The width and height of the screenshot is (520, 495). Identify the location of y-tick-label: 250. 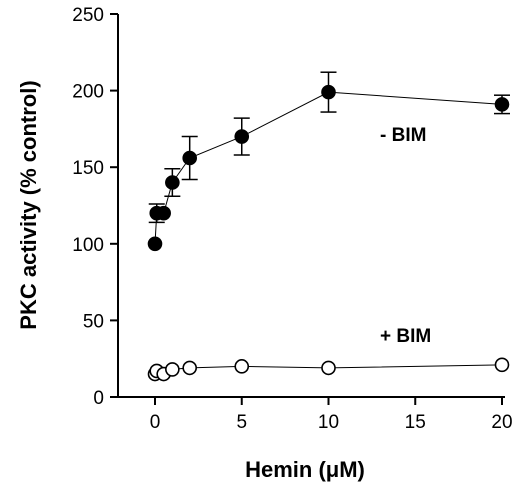
(88, 15).